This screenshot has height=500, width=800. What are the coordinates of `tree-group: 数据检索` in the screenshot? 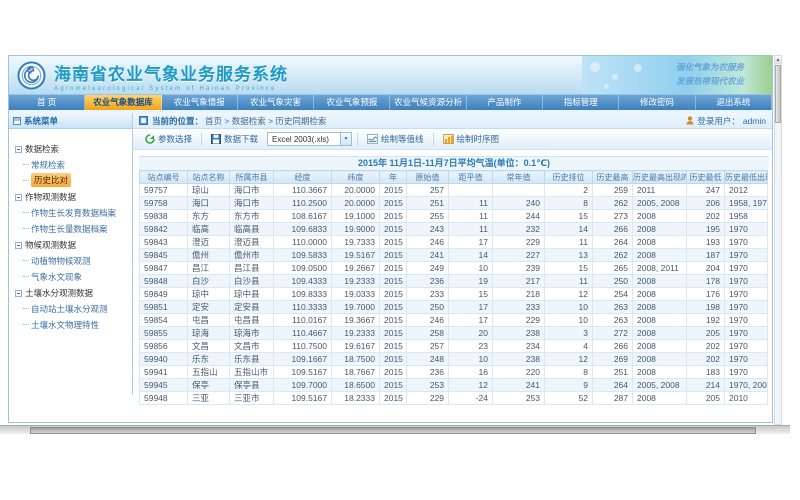 It's located at (70, 149).